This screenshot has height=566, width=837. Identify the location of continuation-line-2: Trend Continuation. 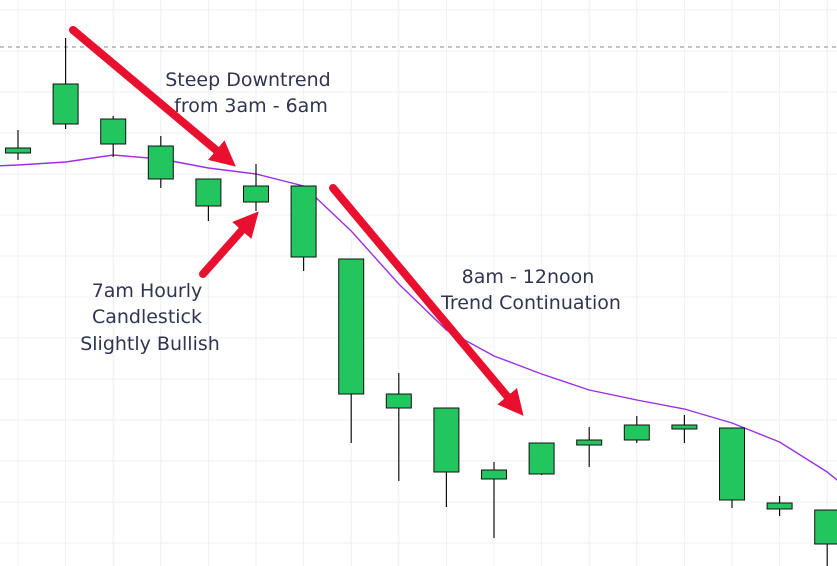
(530, 303).